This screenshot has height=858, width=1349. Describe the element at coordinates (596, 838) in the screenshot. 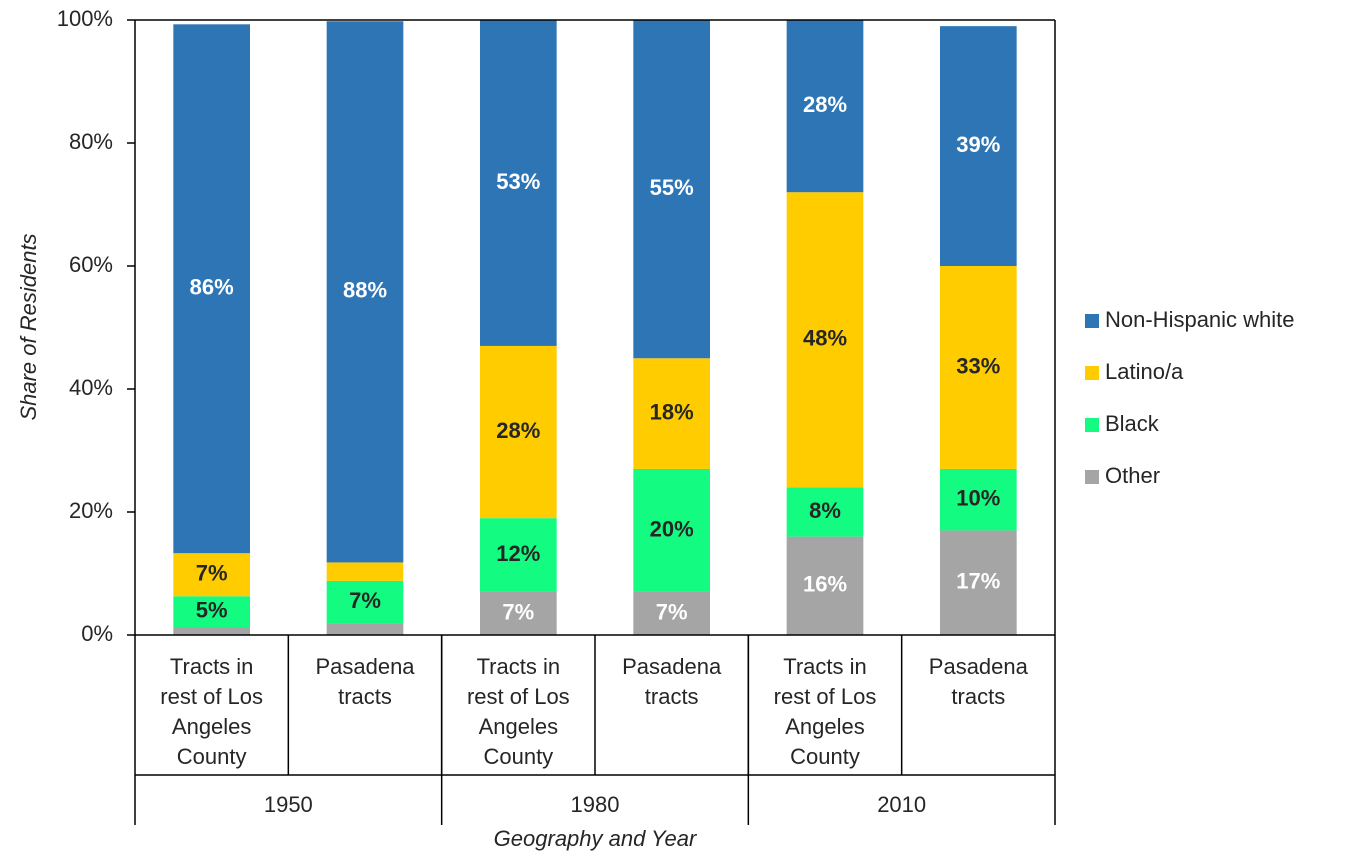

I see `x-axis-title: Geography and Year` at that location.